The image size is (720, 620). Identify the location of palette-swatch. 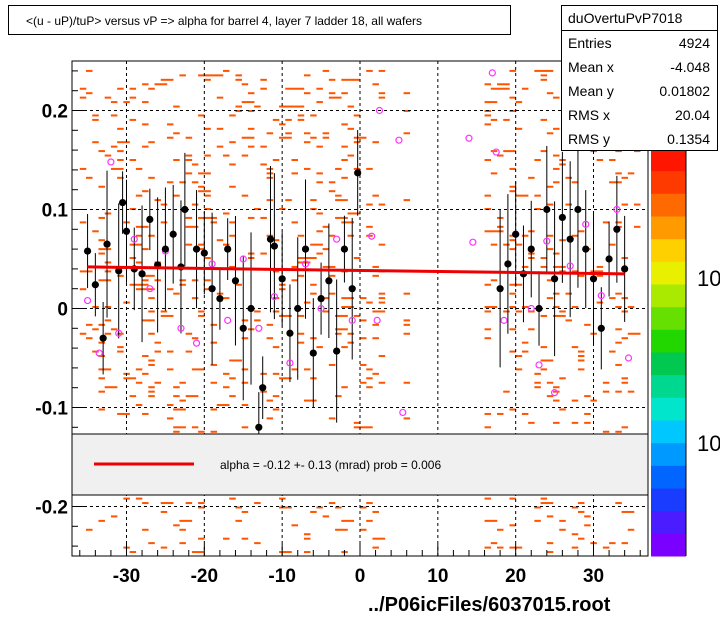
(668, 522).